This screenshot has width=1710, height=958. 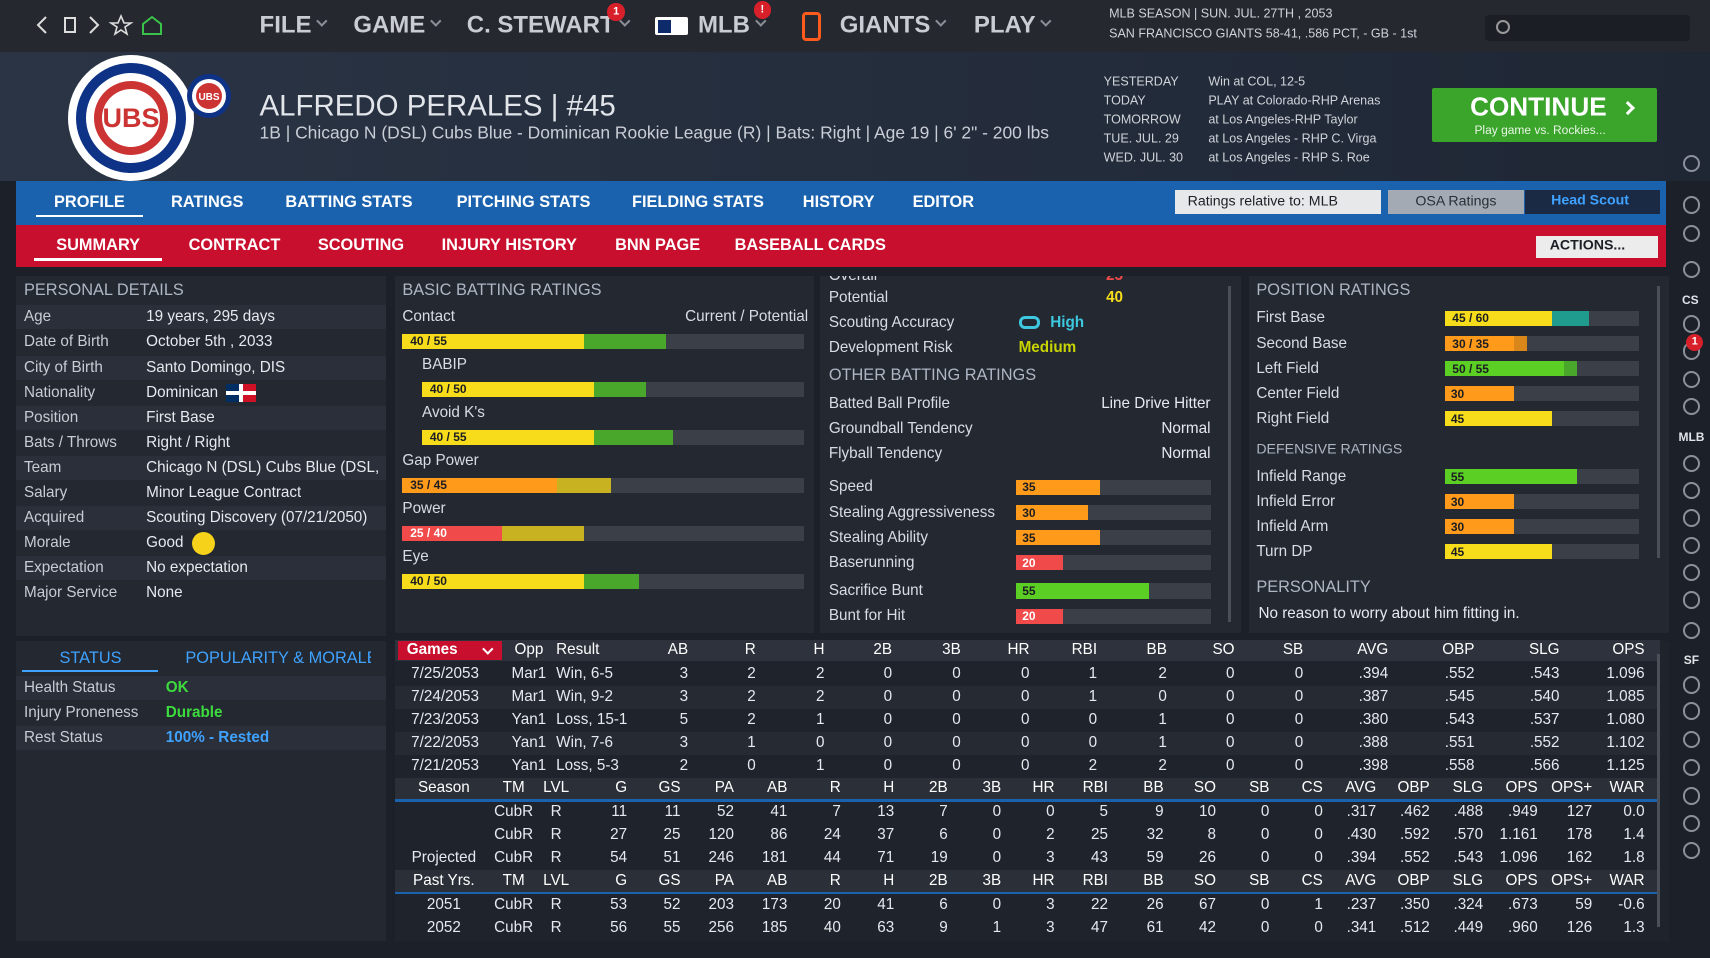 What do you see at coordinates (684, 765) in the screenshot?
I see `table-cell: 2` at bounding box center [684, 765].